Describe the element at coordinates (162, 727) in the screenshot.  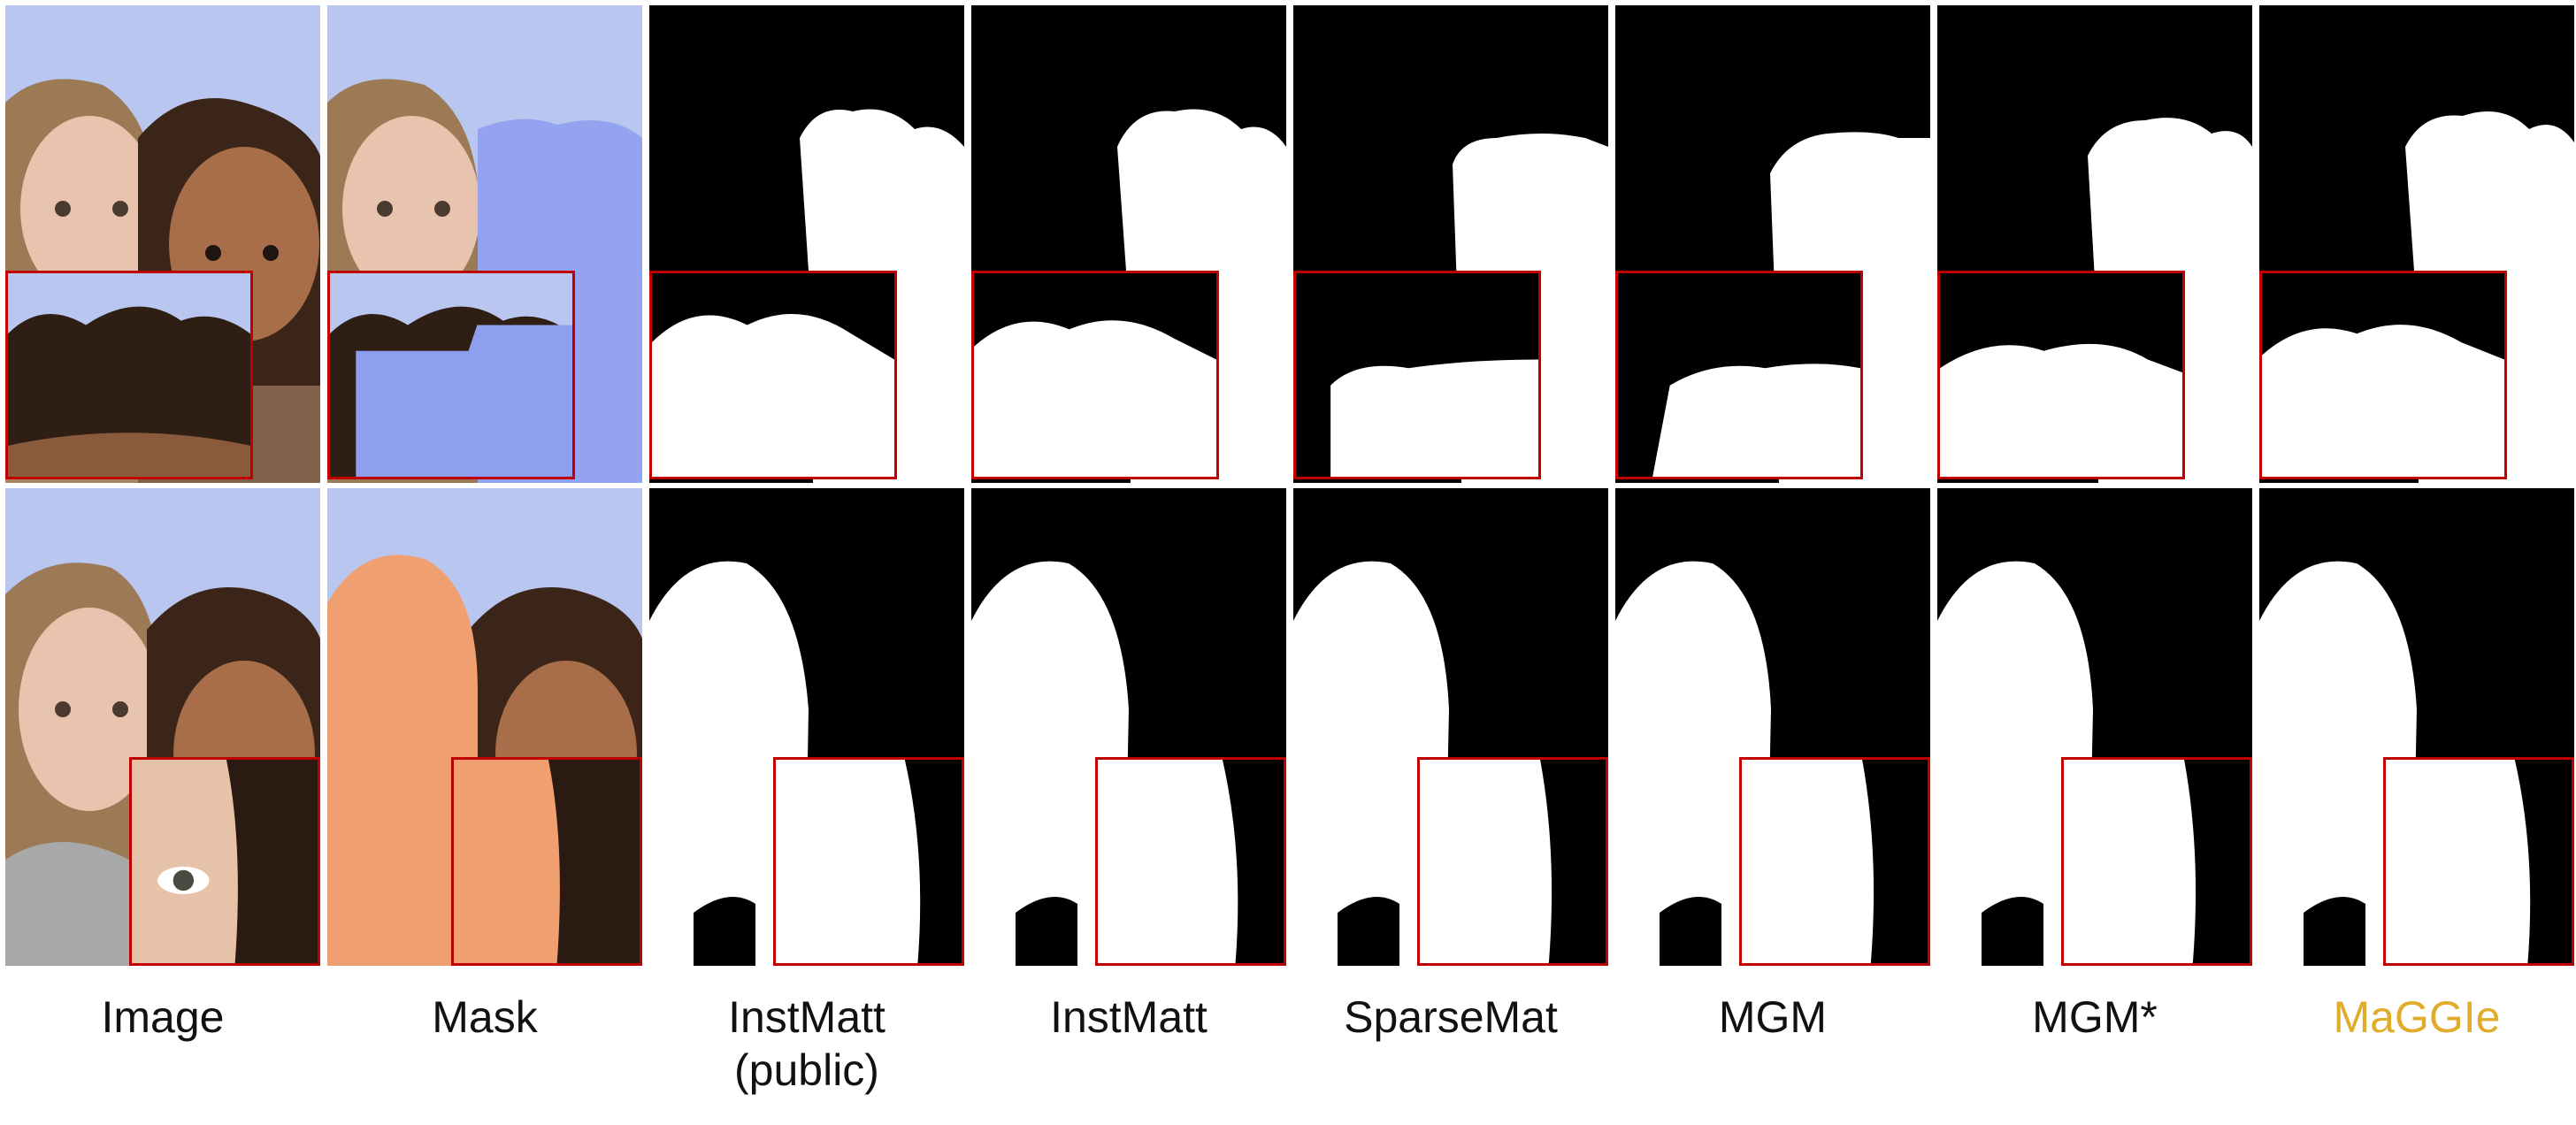
I see `row2-image` at that location.